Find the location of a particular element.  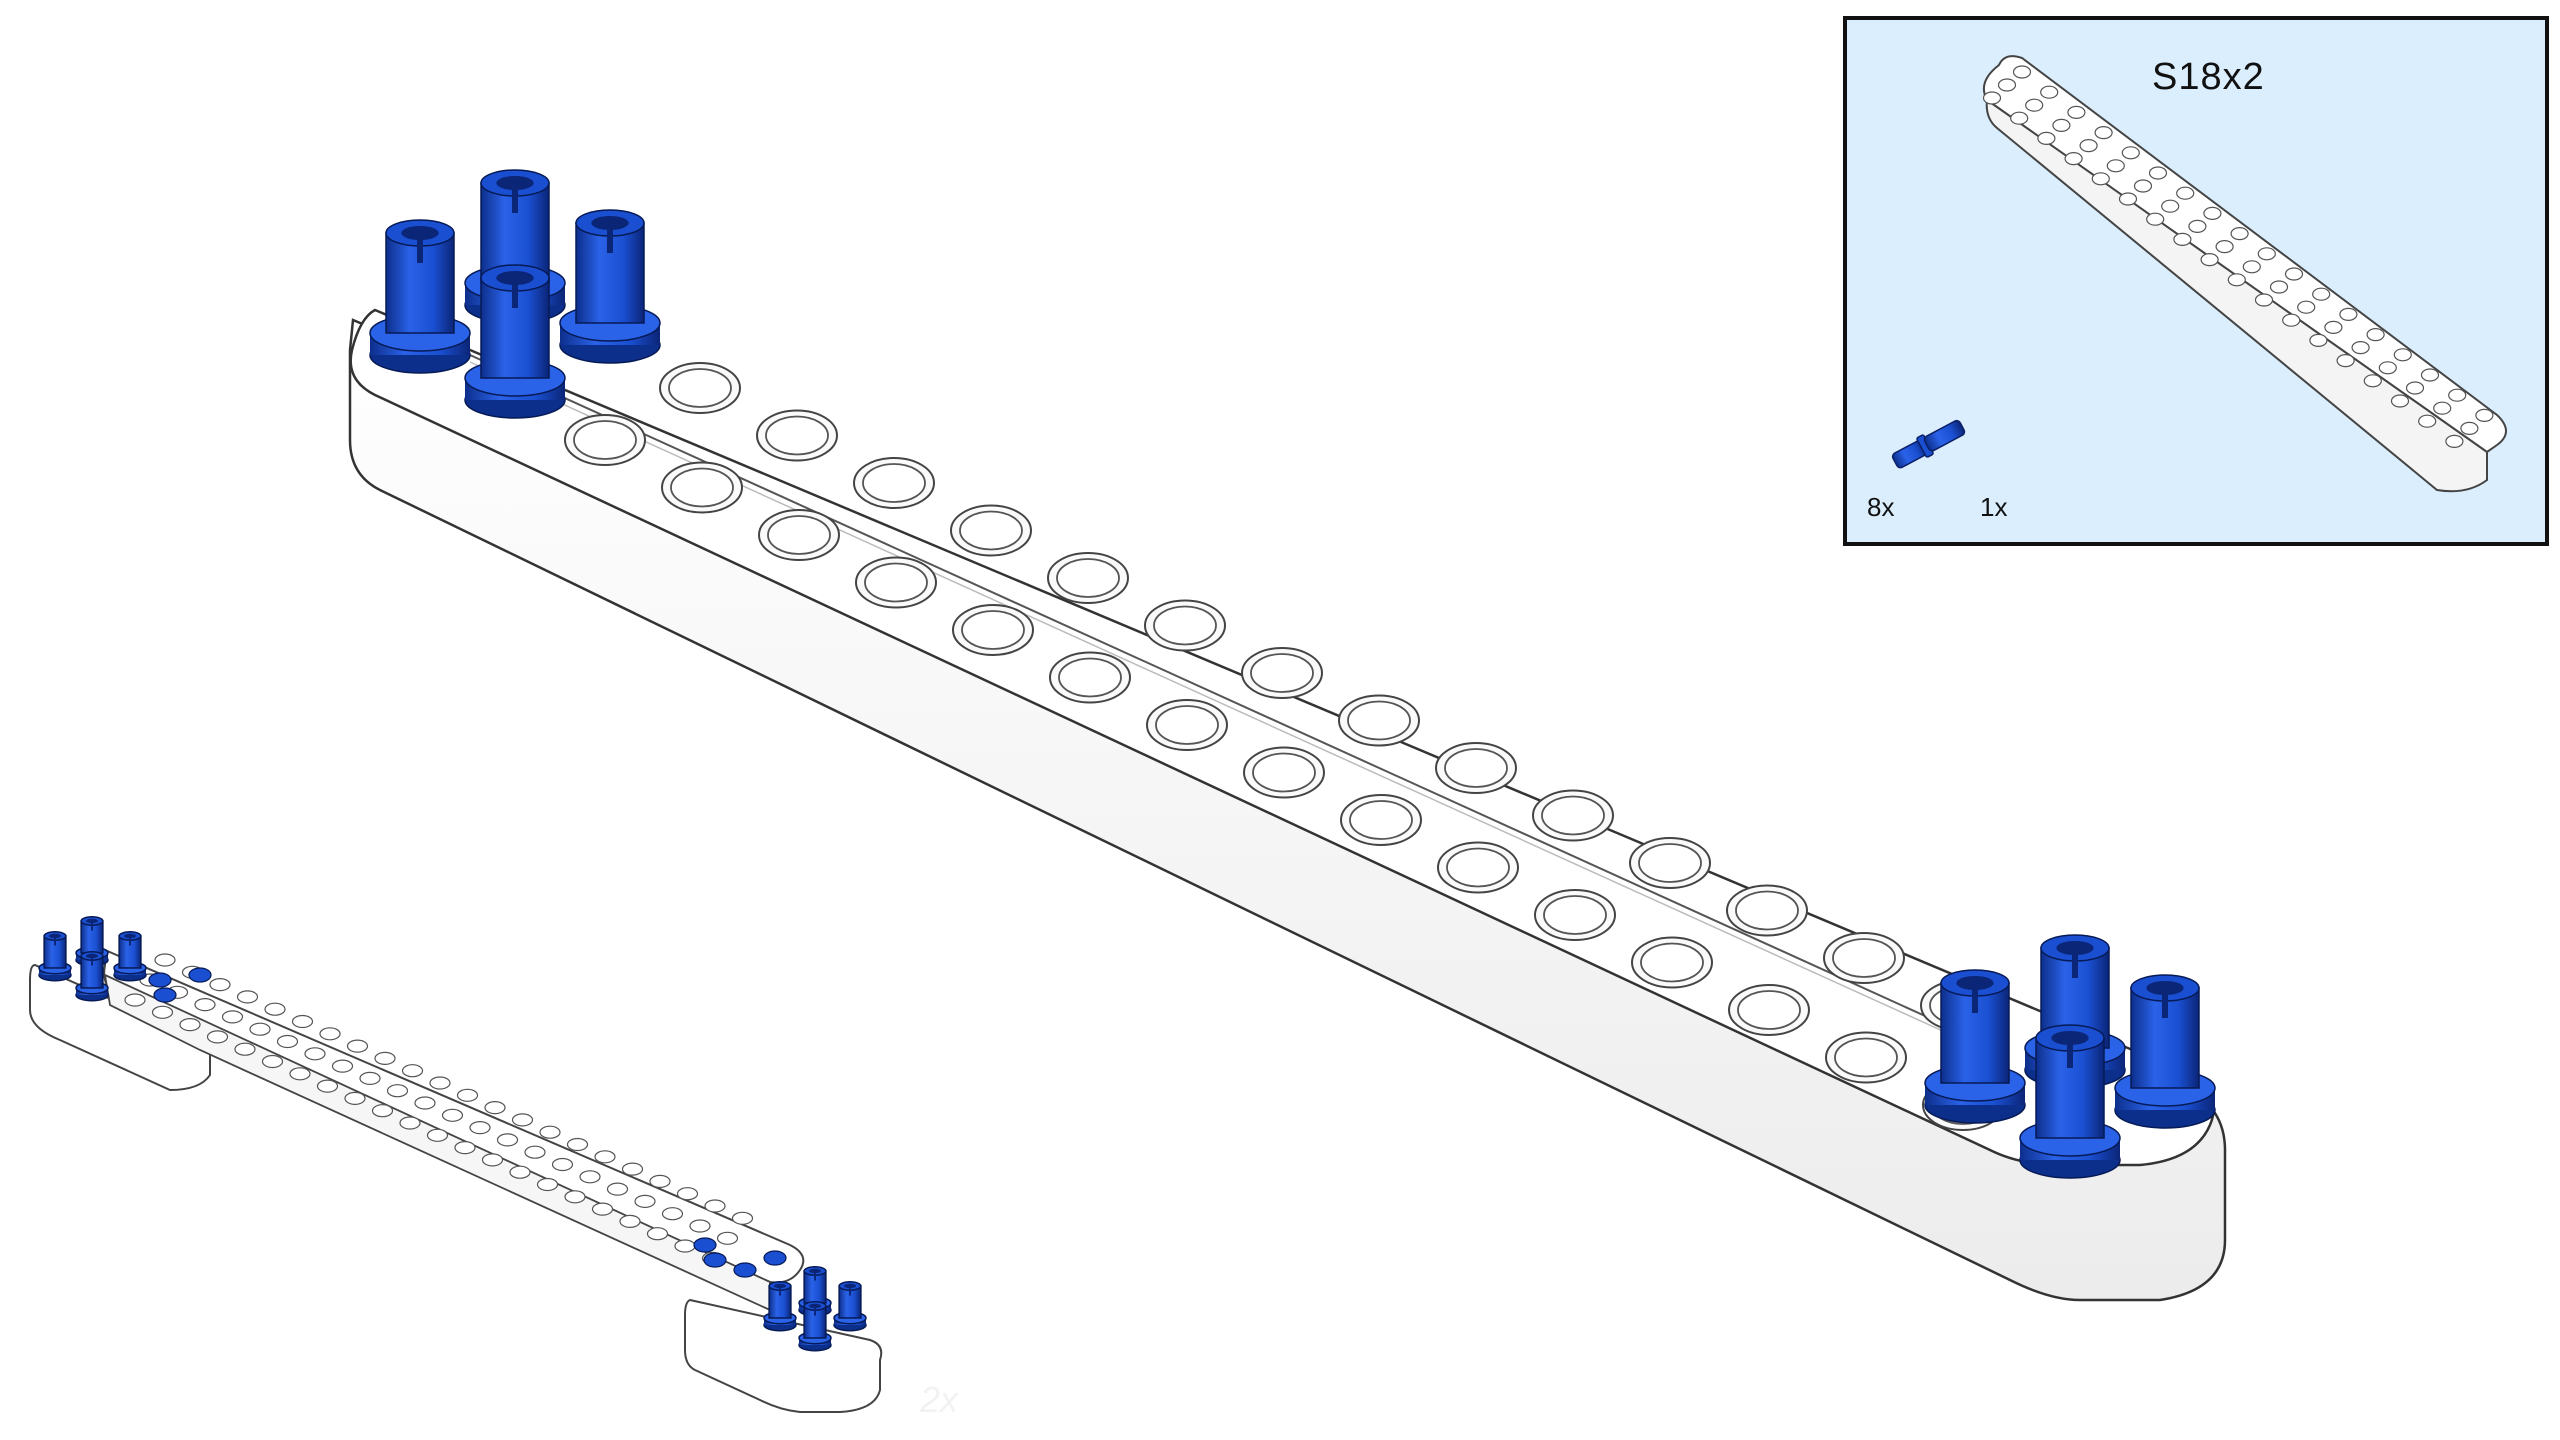

beam-quantity-label: 1x is located at coordinates (1994, 507).